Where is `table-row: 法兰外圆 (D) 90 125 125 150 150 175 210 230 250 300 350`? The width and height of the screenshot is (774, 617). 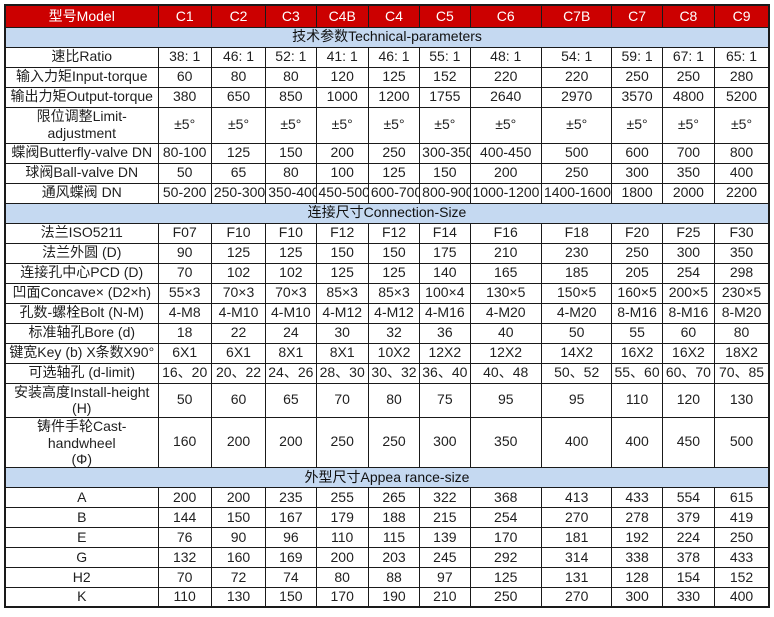 table-row: 法兰外圆 (D) 90 125 125 150 150 175 210 230 250 300 350 is located at coordinates (387, 253).